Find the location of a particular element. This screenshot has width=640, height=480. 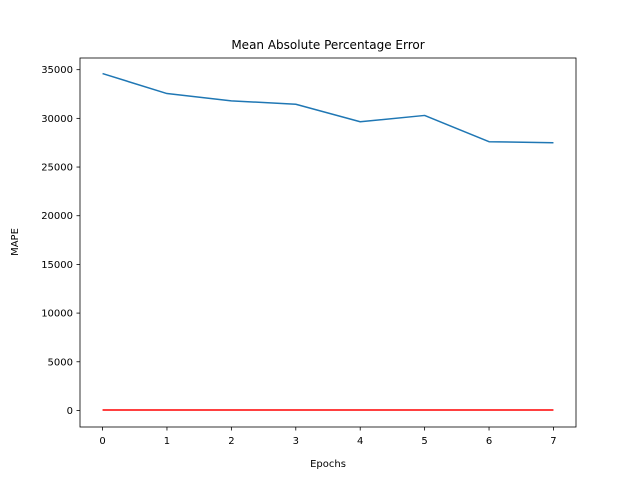

y-tick-label: 10000 is located at coordinates (57, 314).